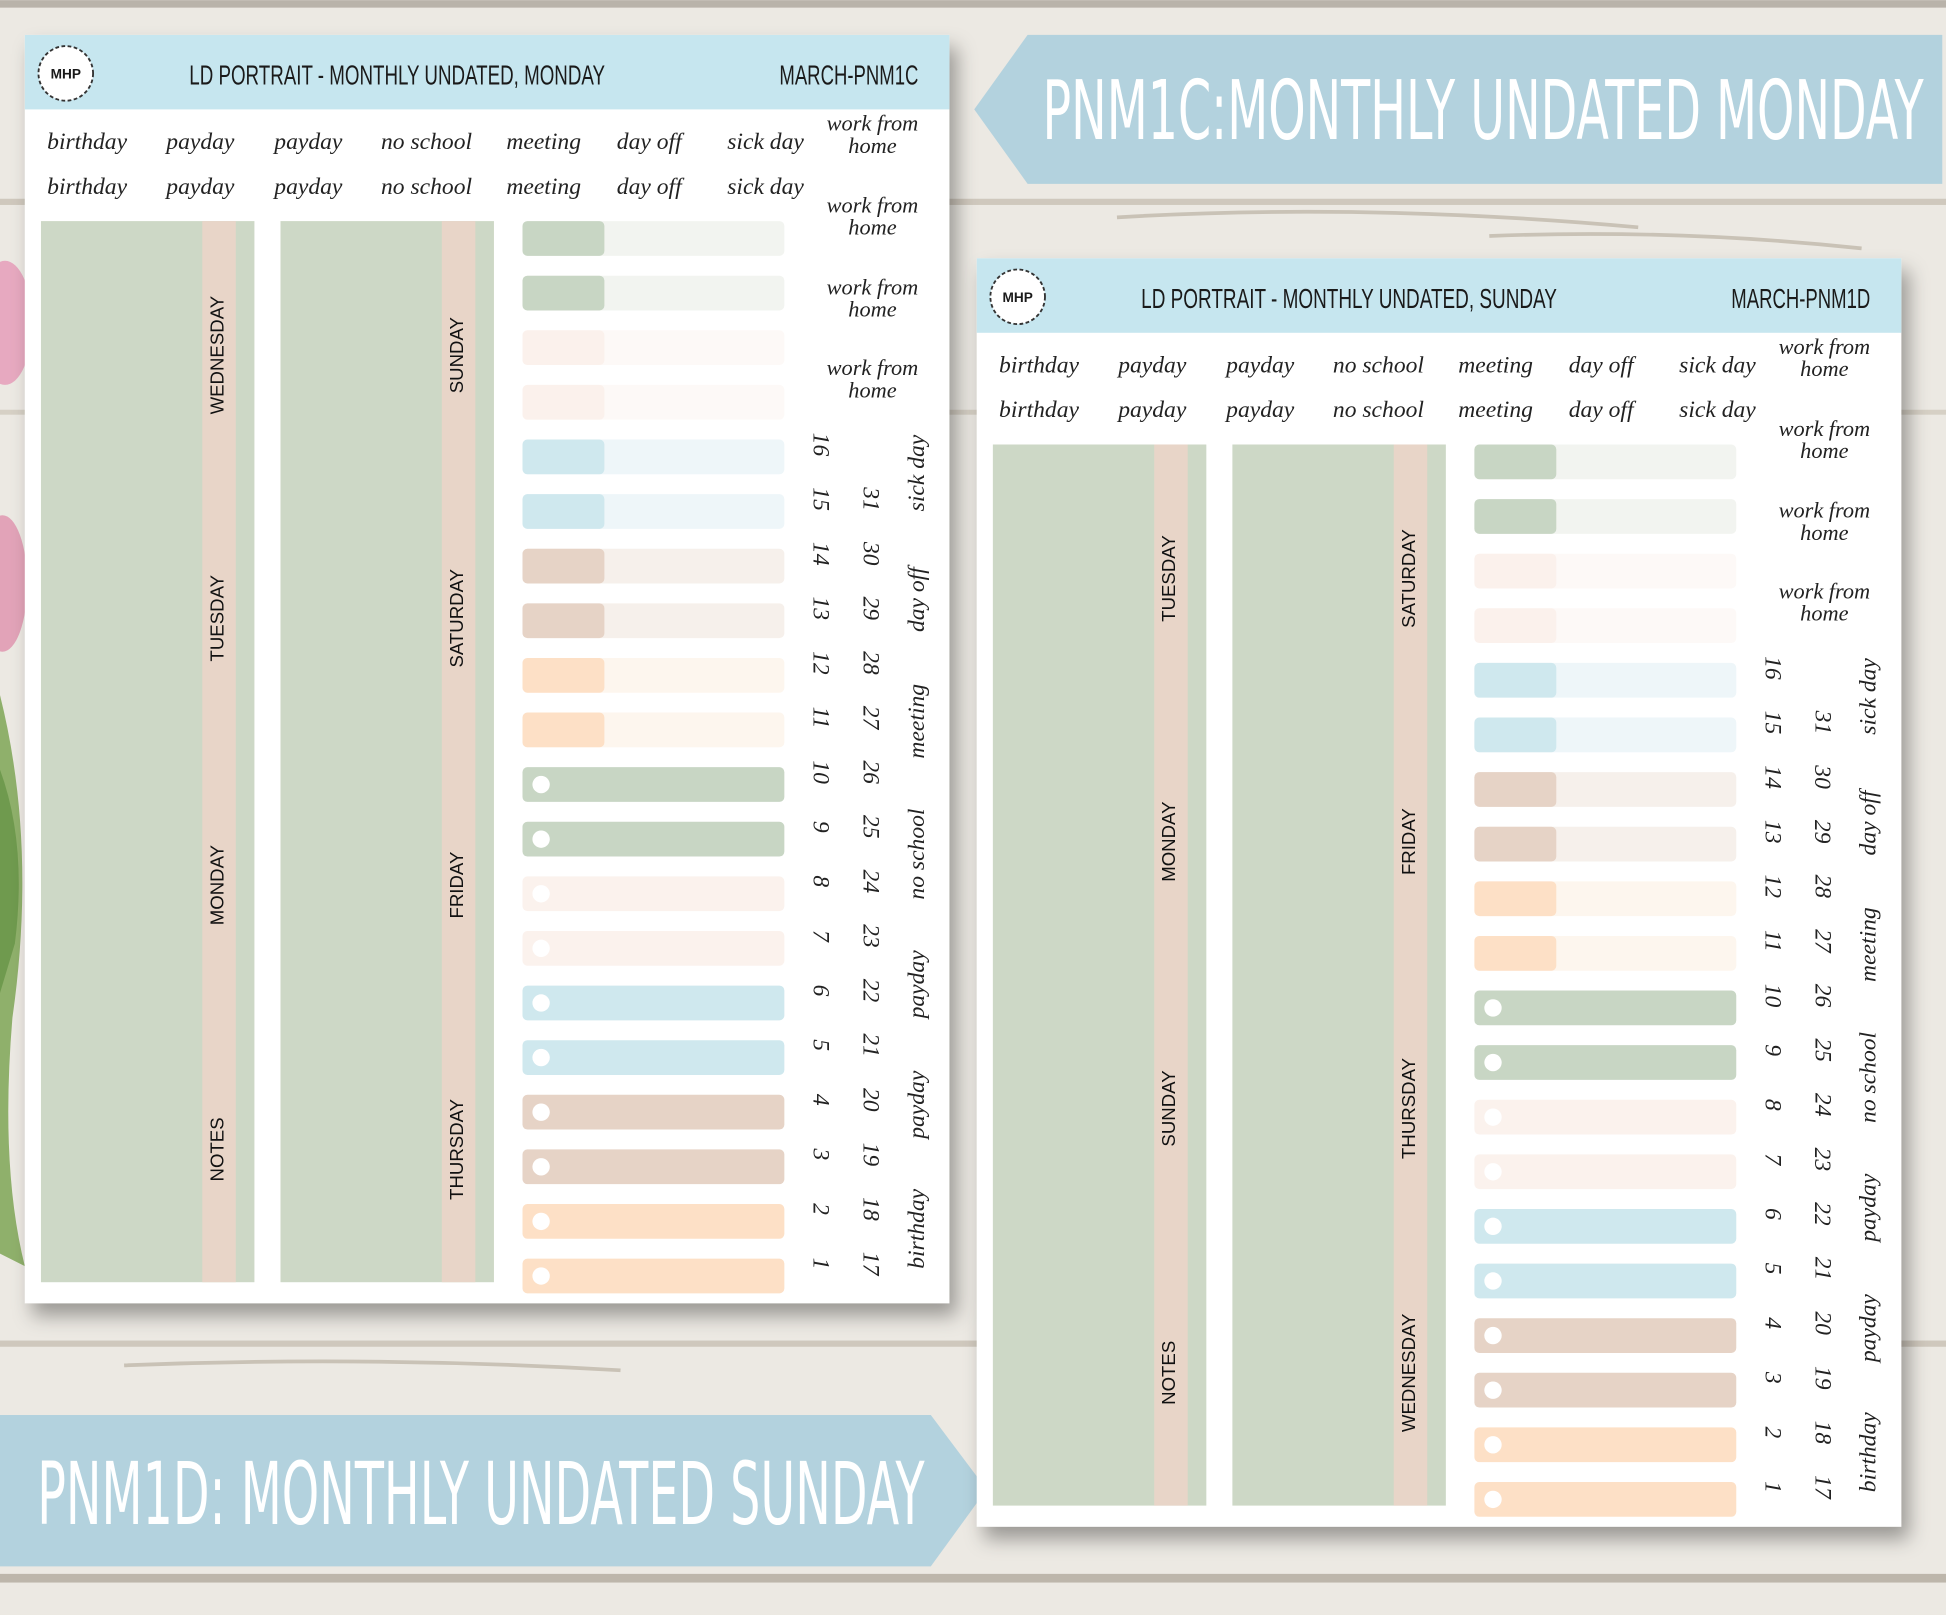 The width and height of the screenshot is (1946, 1615). What do you see at coordinates (16, 763) in the screenshot?
I see `flowers` at bounding box center [16, 763].